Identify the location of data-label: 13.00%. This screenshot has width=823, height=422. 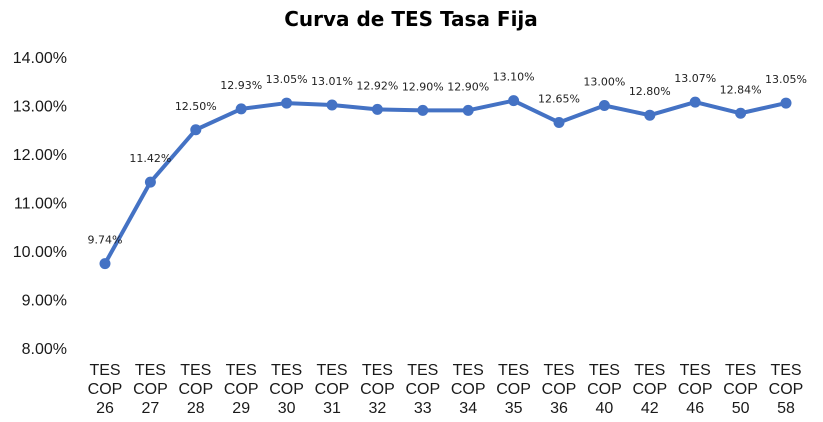
(604, 82).